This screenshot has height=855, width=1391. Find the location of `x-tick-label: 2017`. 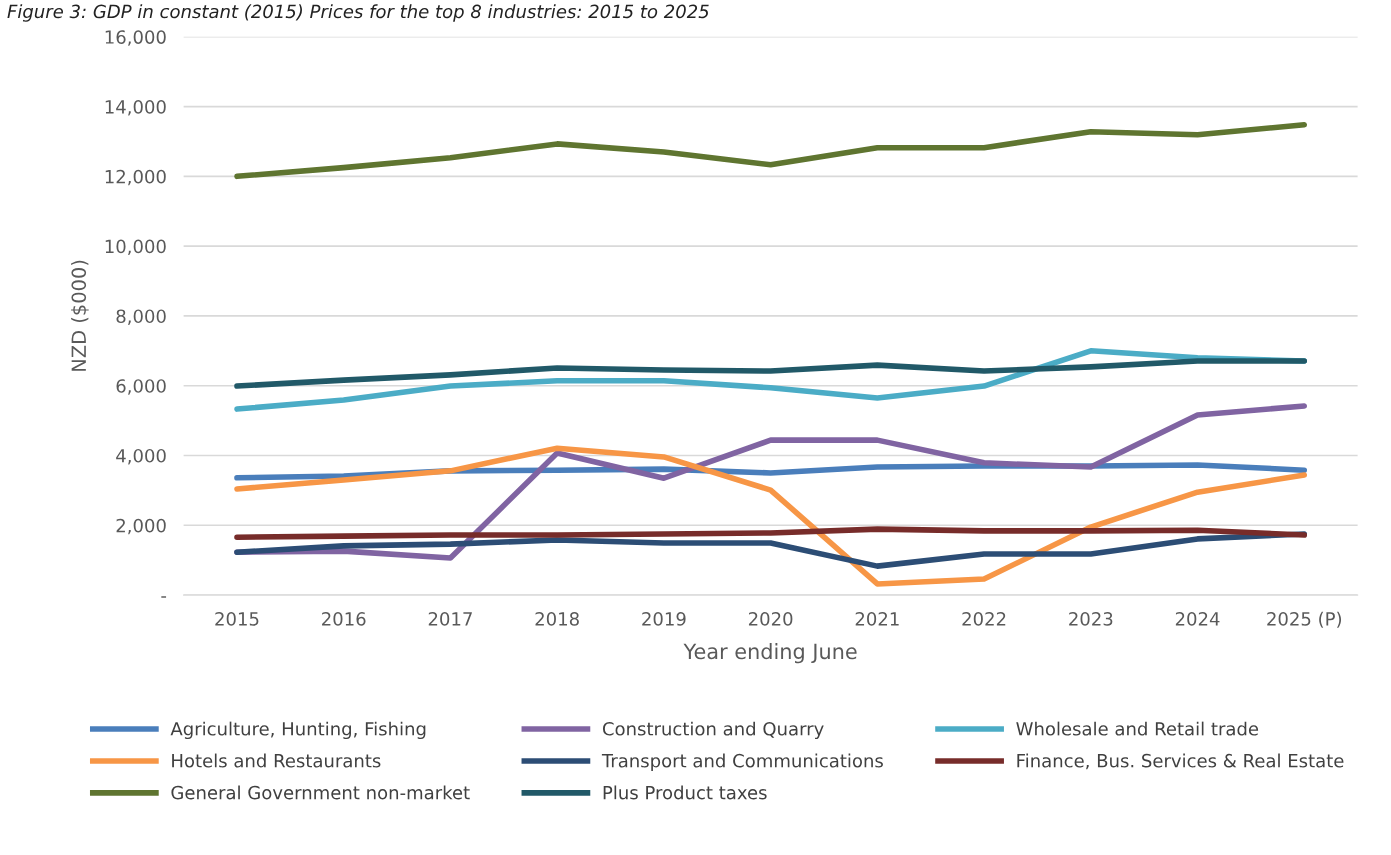

x-tick-label: 2017 is located at coordinates (450, 619).